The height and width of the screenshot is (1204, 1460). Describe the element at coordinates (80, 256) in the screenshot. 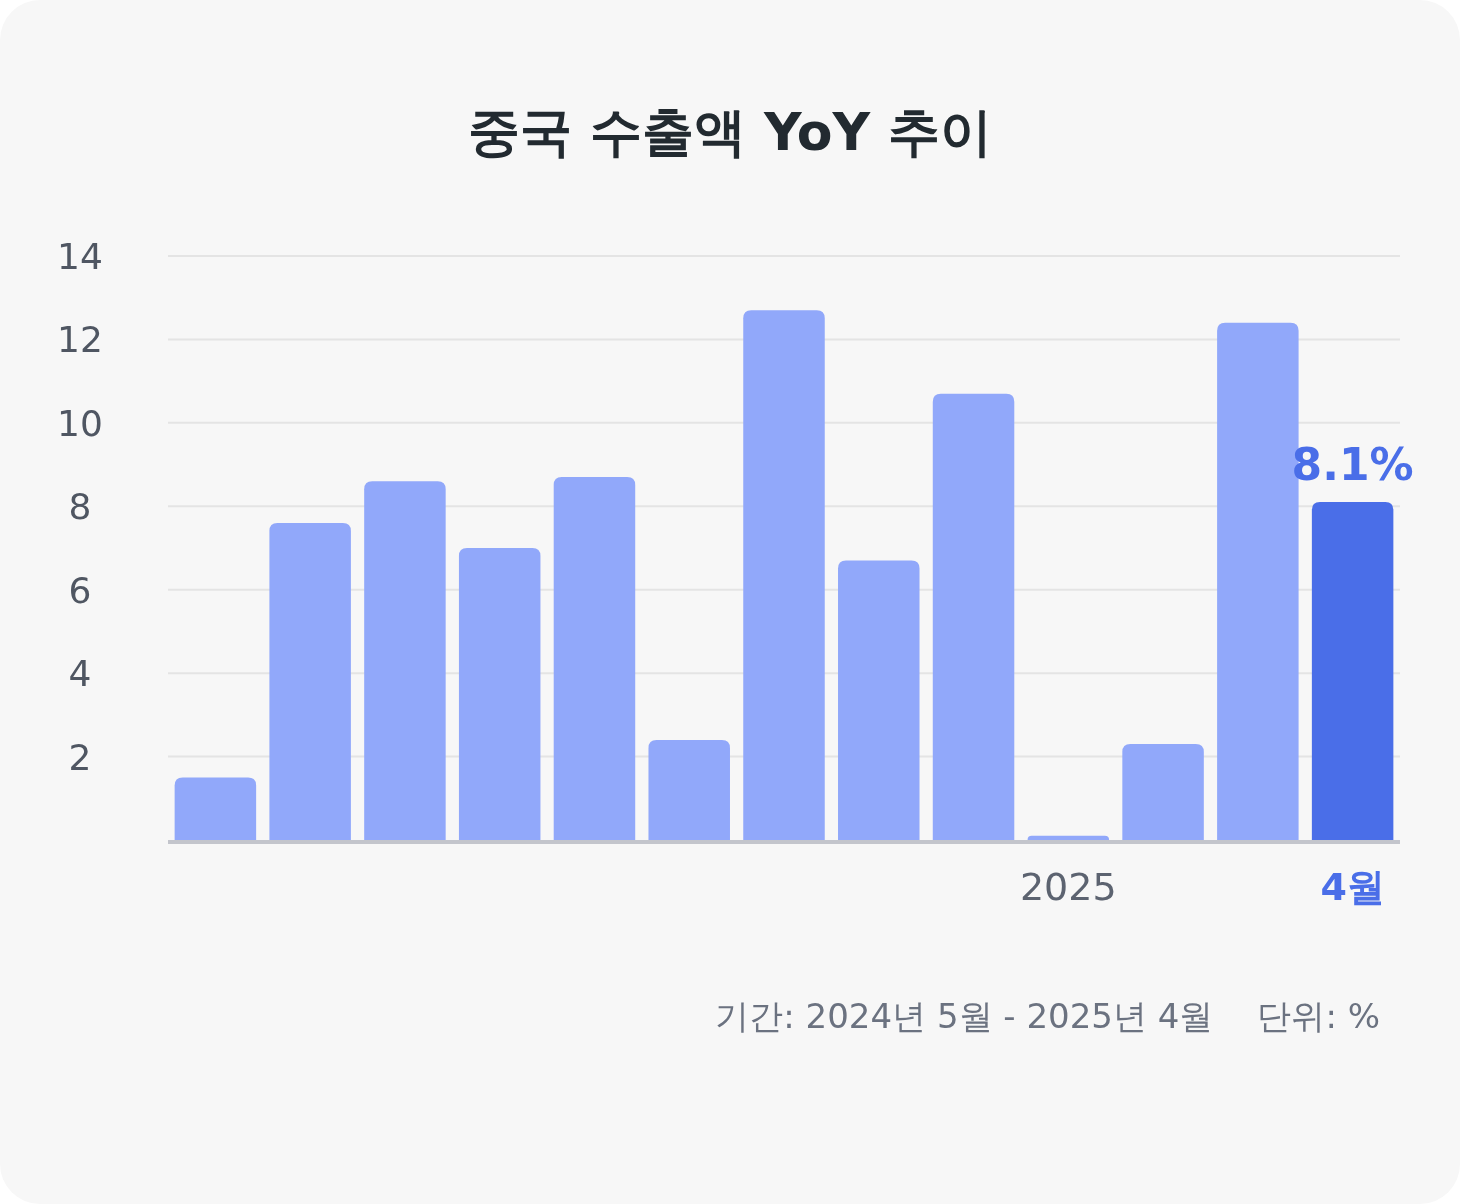

I see `y-tick-label: 14` at that location.